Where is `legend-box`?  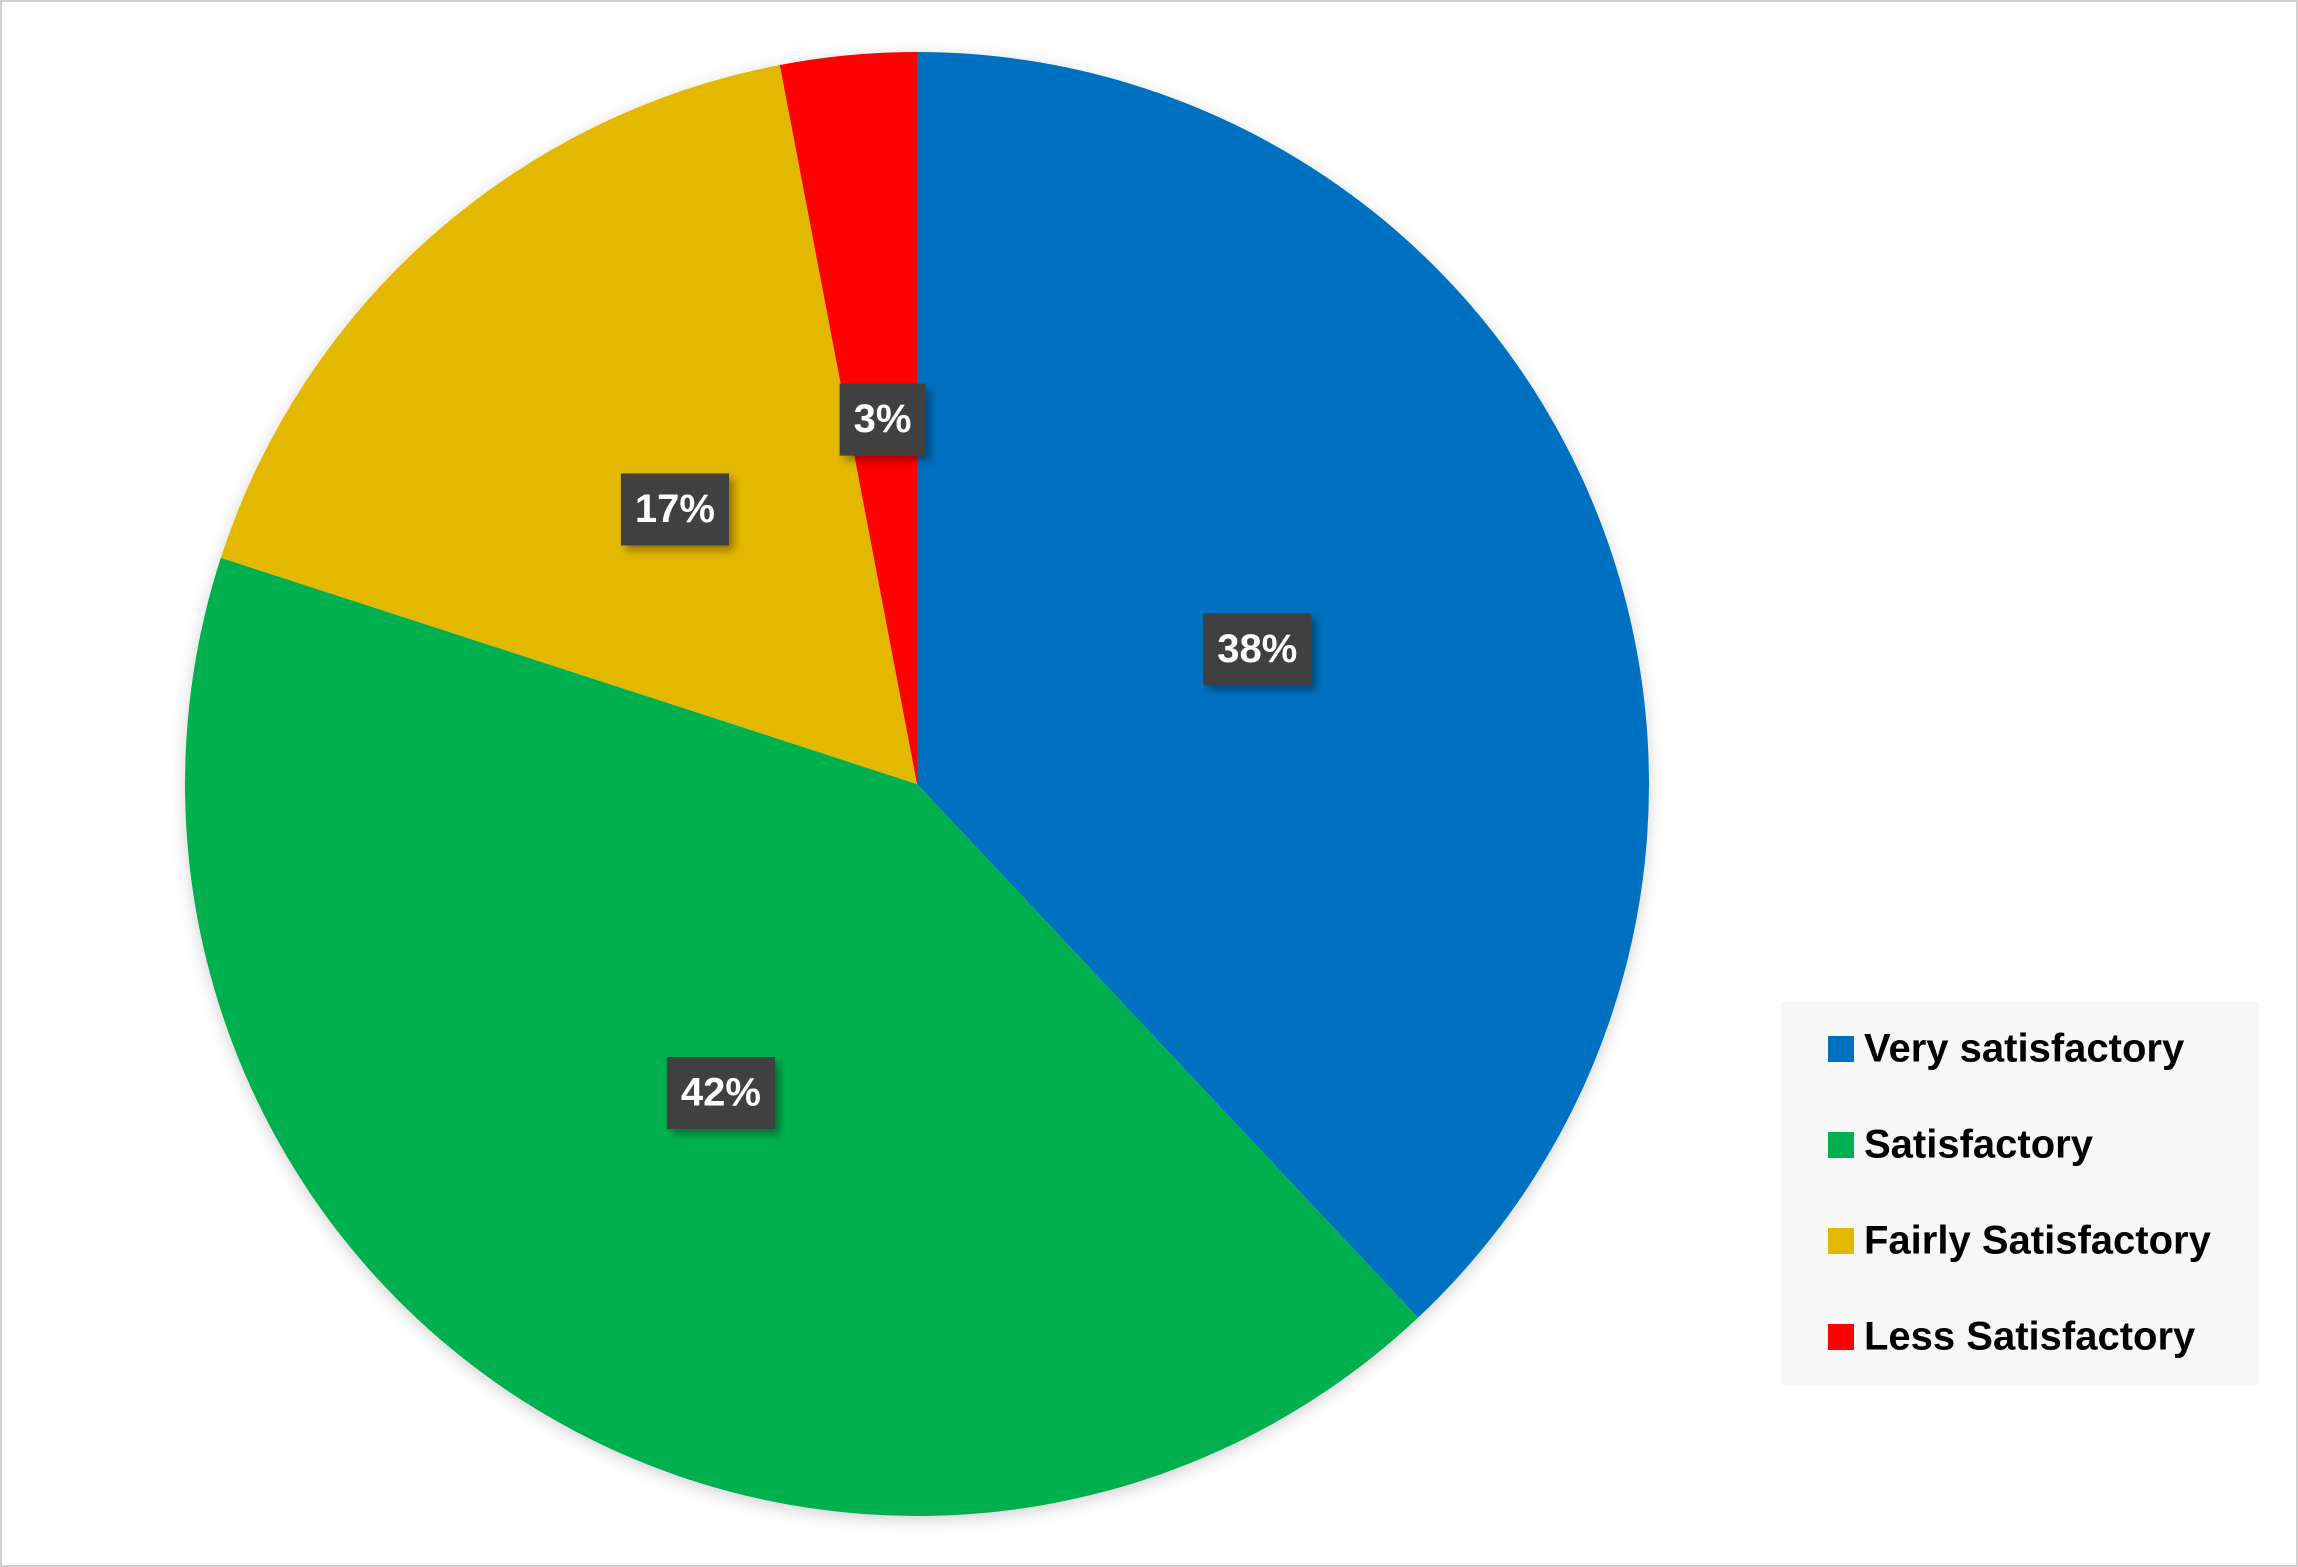 legend-box is located at coordinates (2020, 1193).